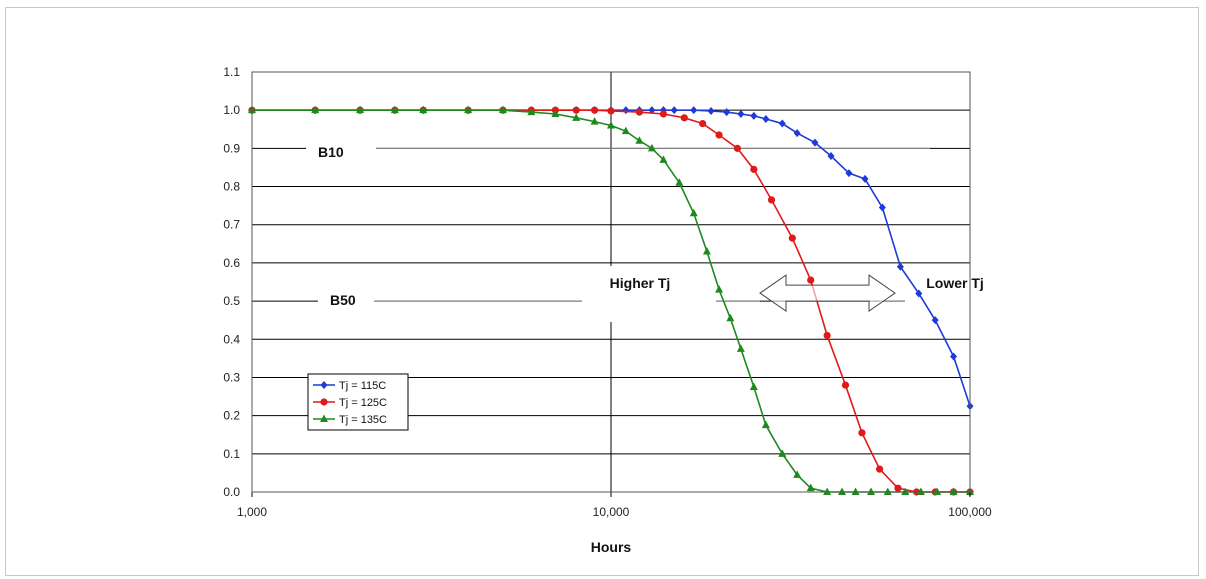  I want to click on y-tick-label: 0.6, so click(231, 263).